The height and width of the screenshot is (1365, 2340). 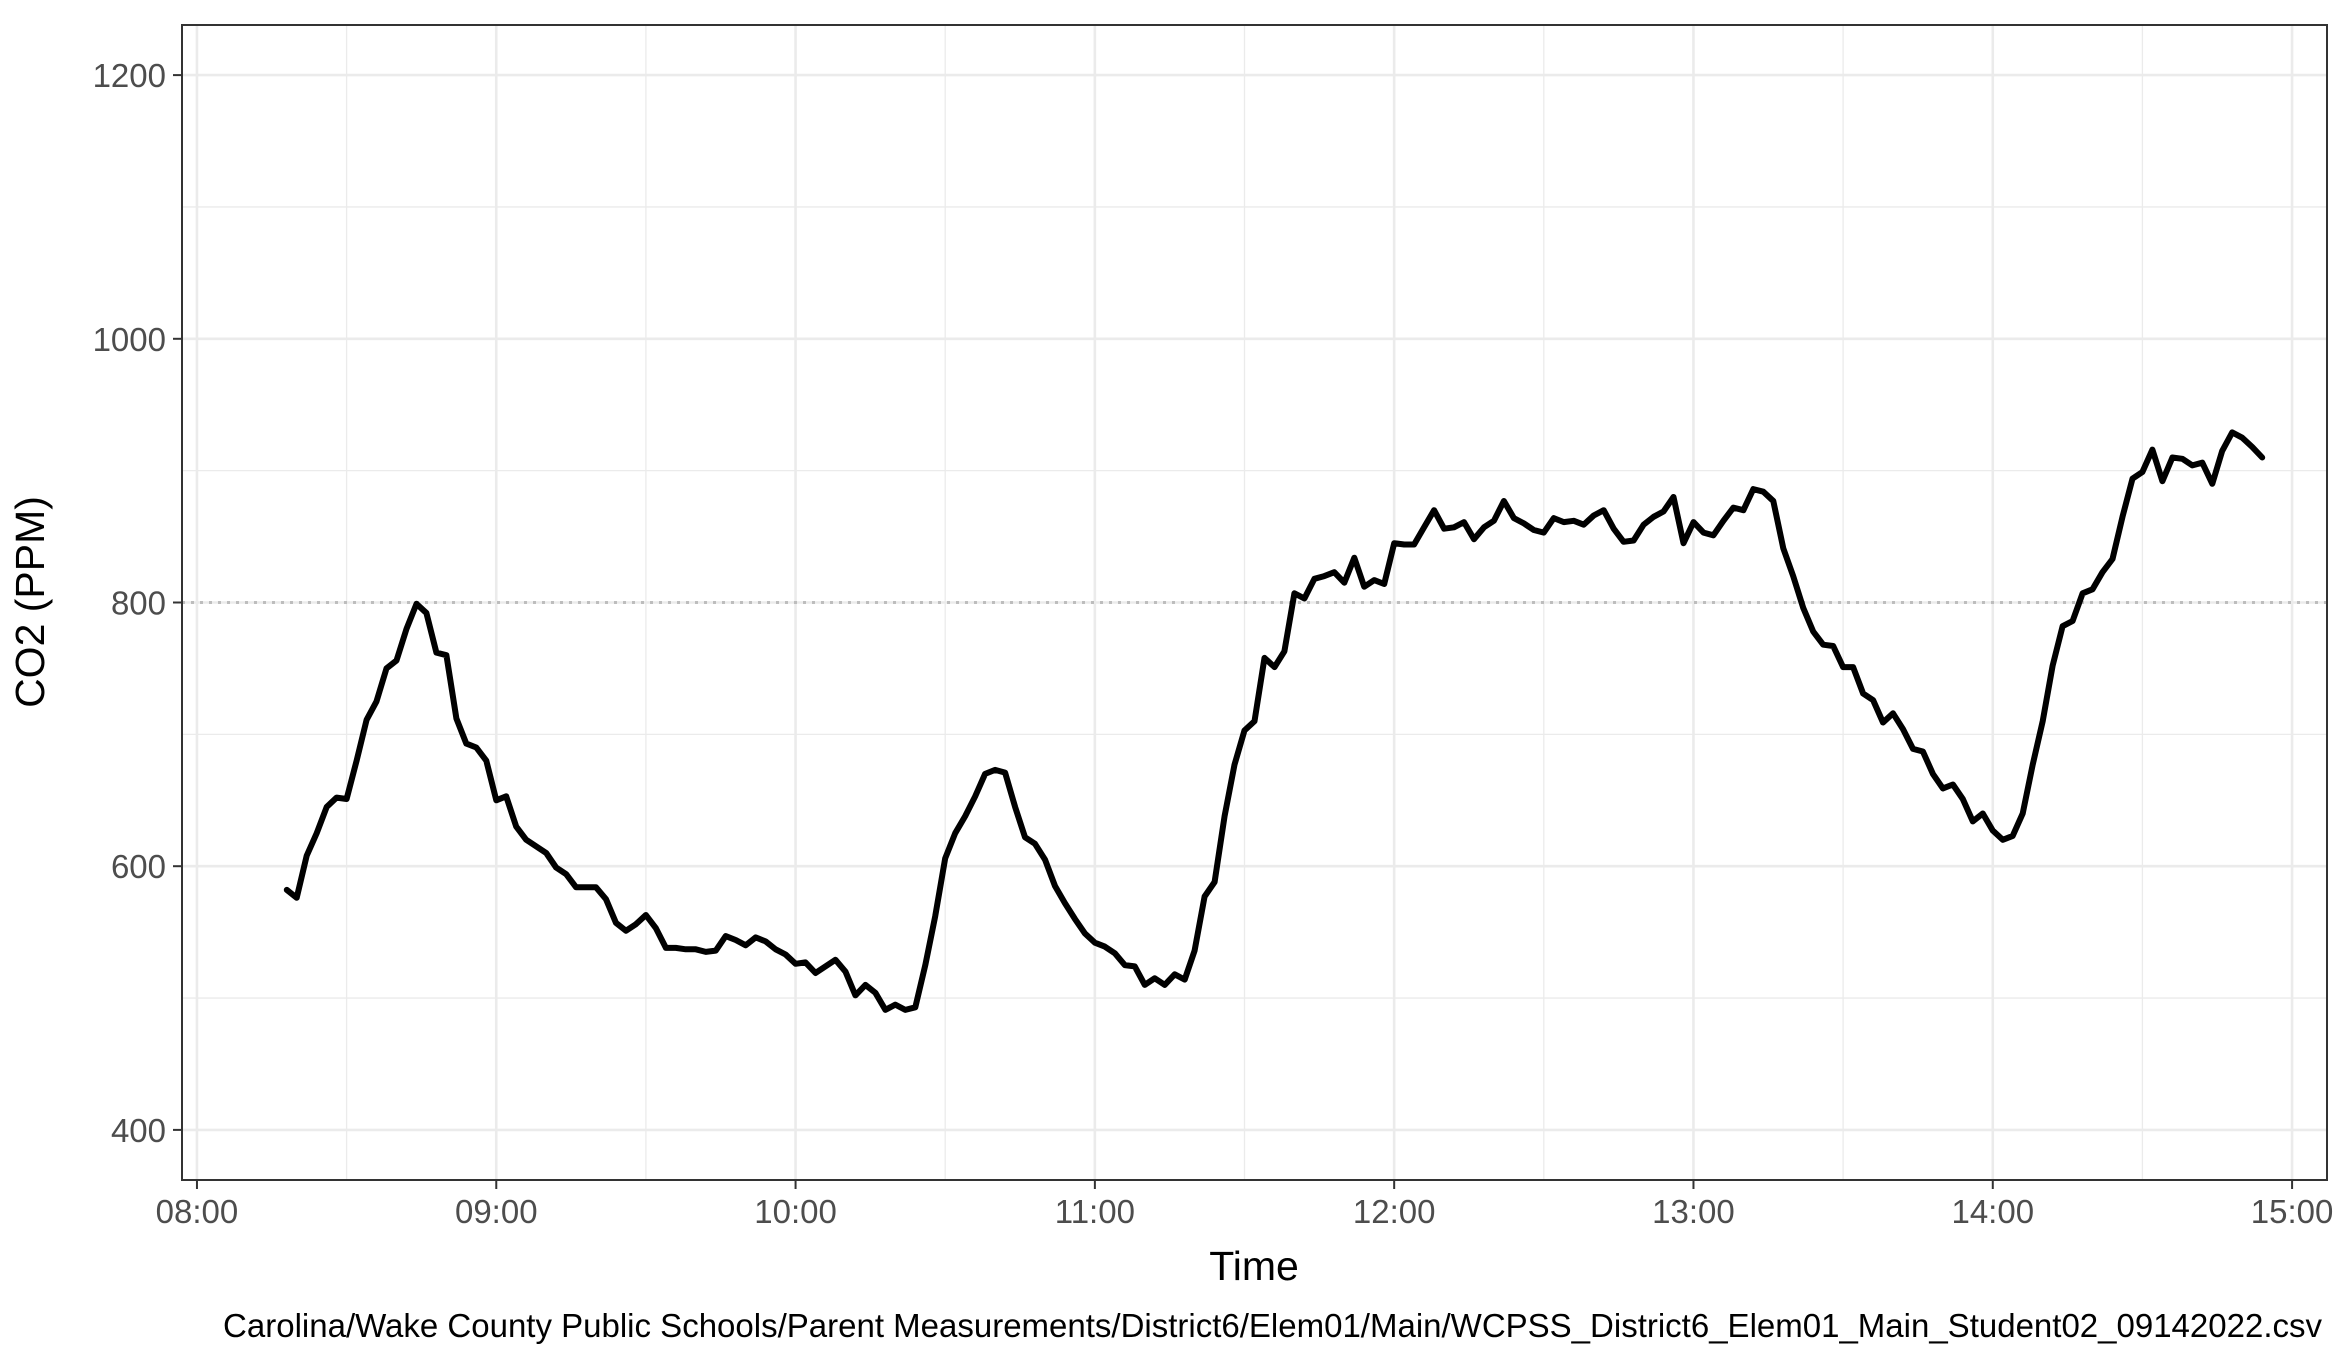 What do you see at coordinates (2292, 1211) in the screenshot?
I see `x-tick-label: 15:00` at bounding box center [2292, 1211].